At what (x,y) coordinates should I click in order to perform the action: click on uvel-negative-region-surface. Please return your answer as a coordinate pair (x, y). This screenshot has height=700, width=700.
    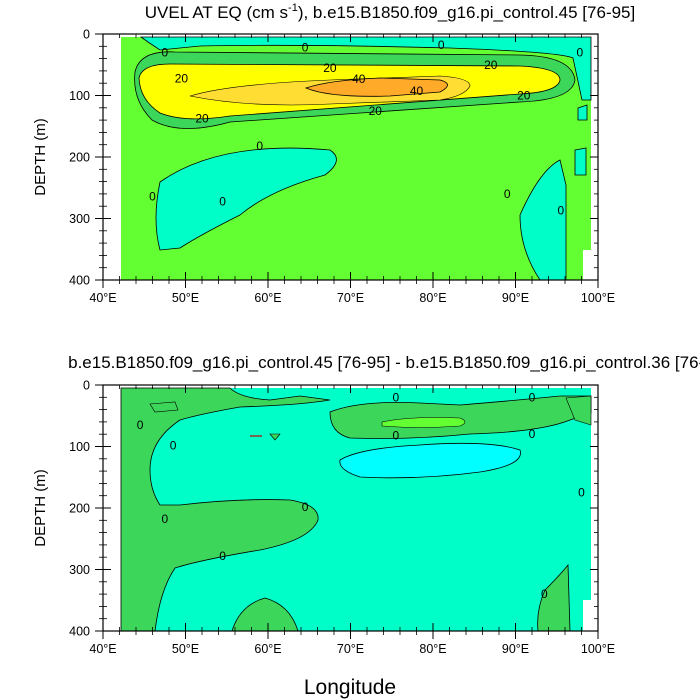
    Looking at the image, I should click on (365, 68).